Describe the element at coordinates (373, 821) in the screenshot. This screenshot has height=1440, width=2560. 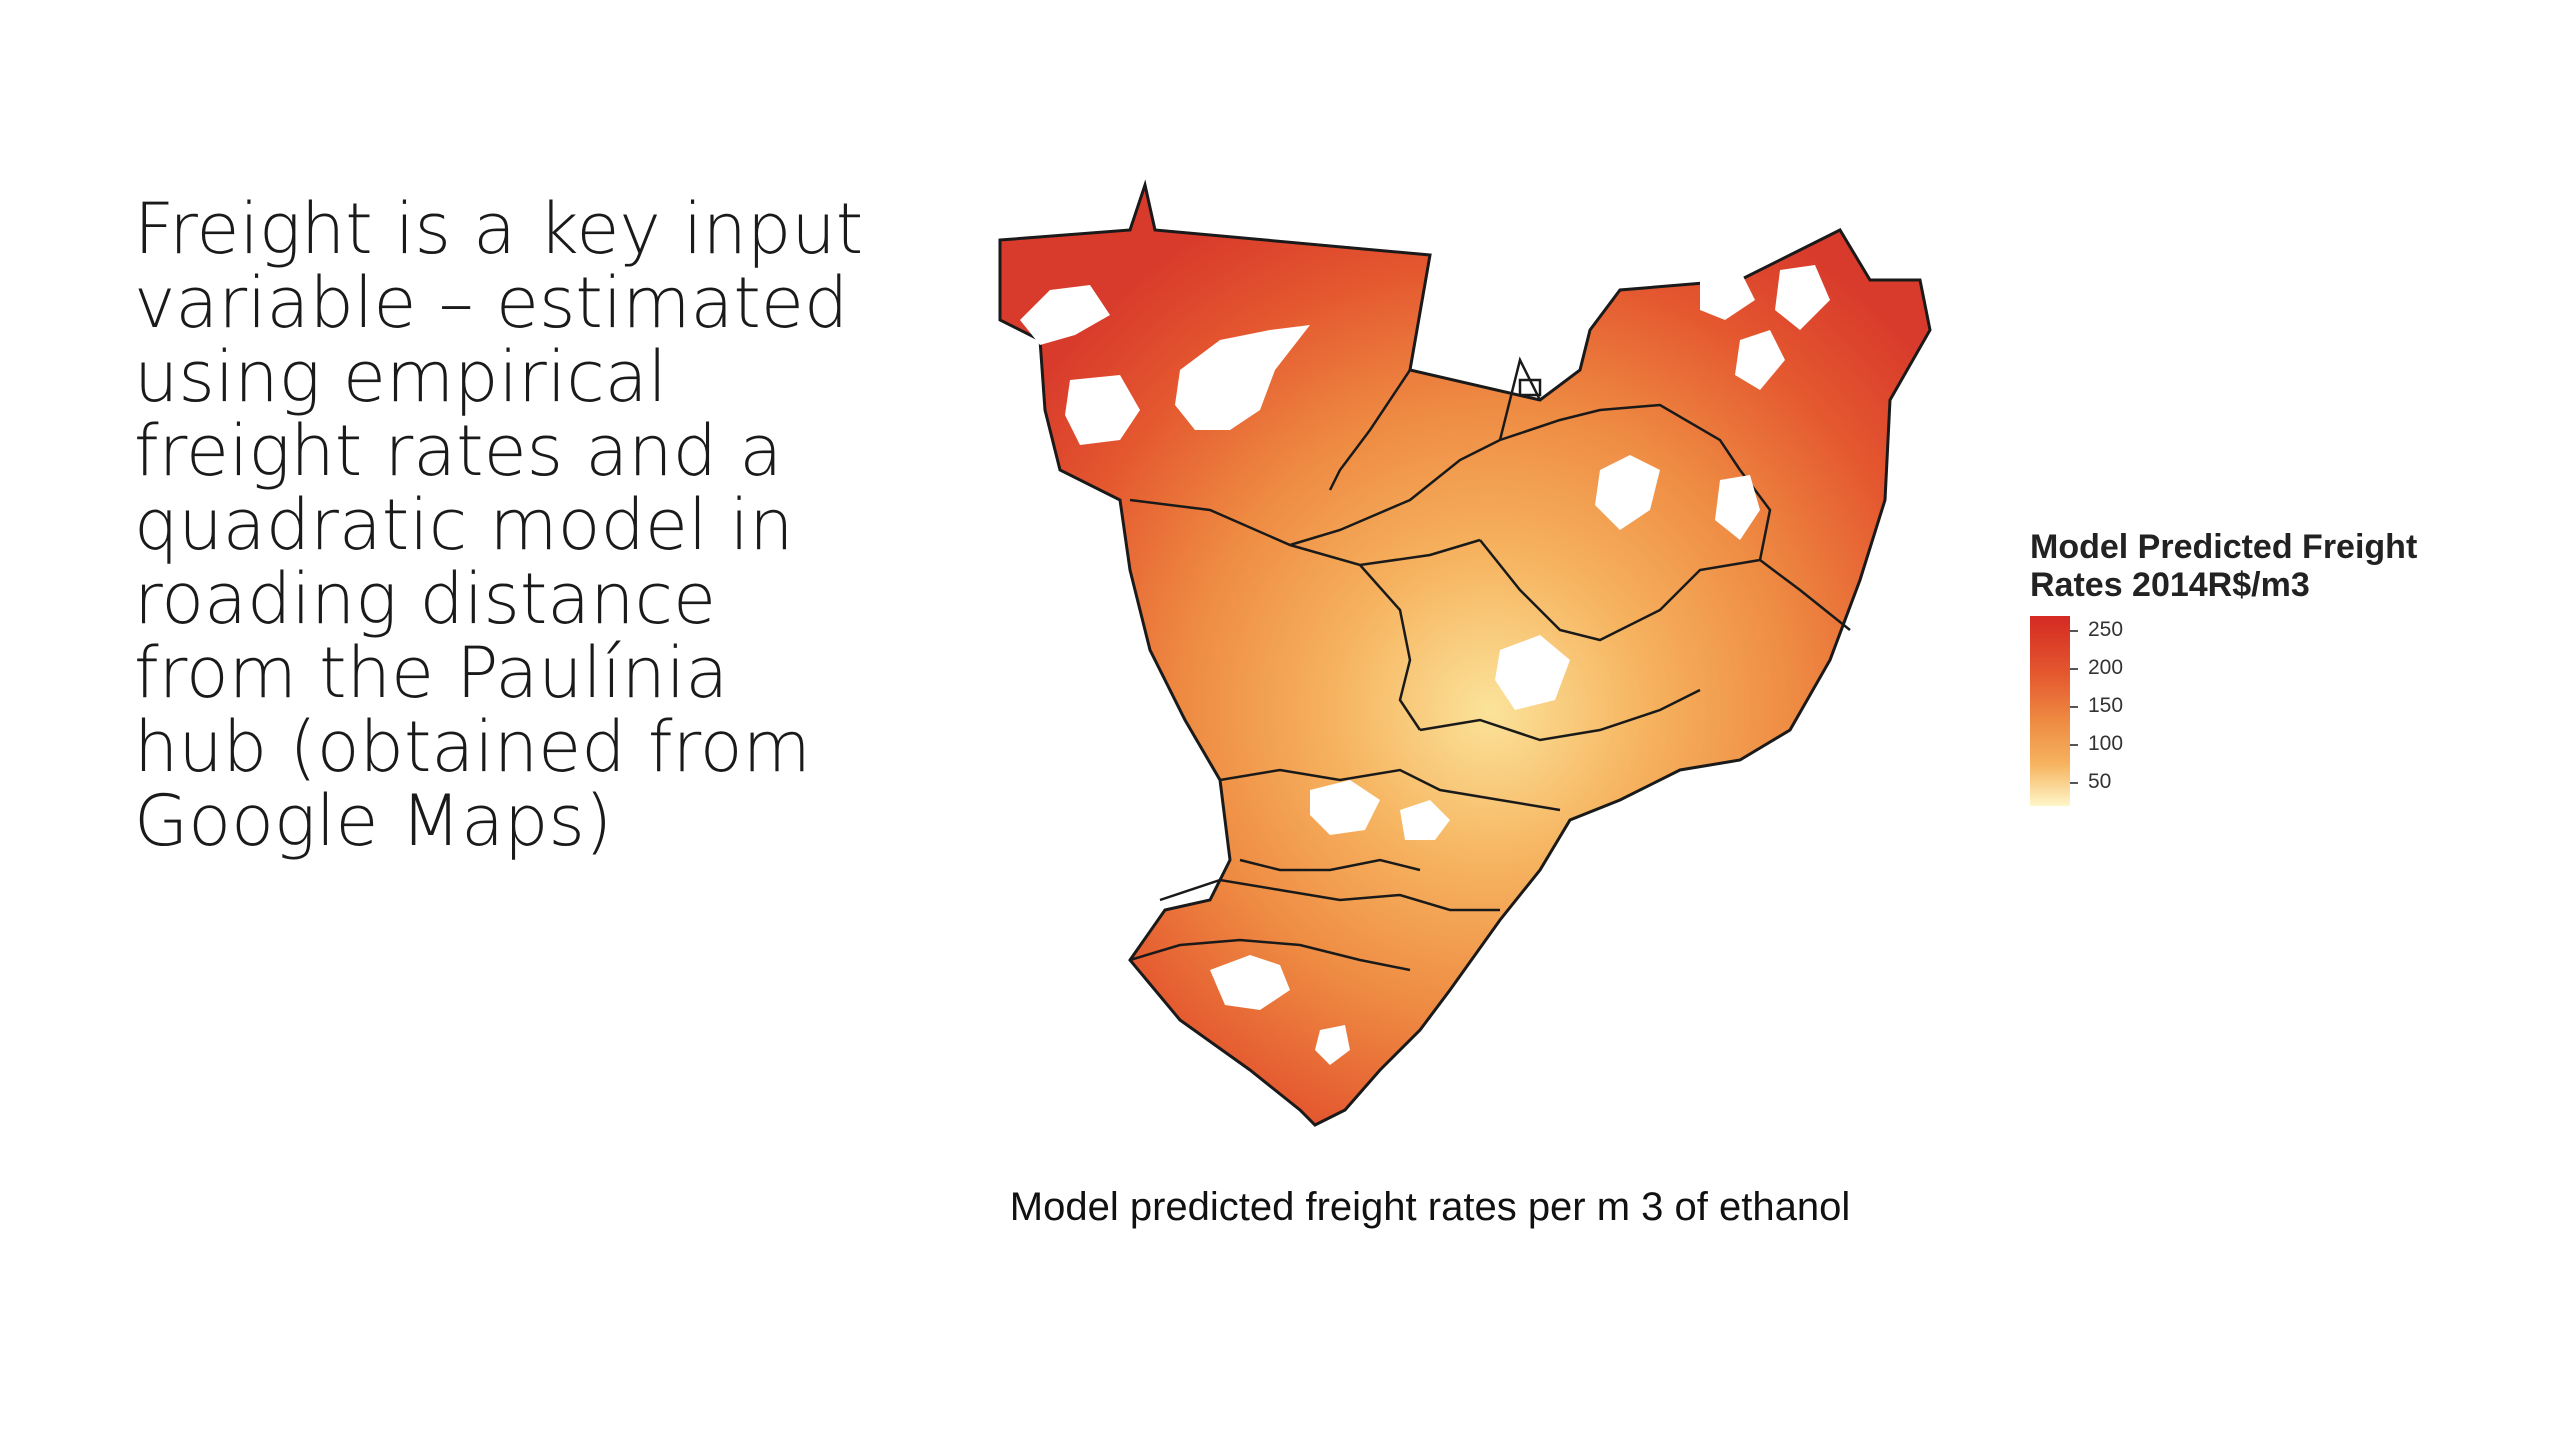
I see `text-line: Google Maps)` at that location.